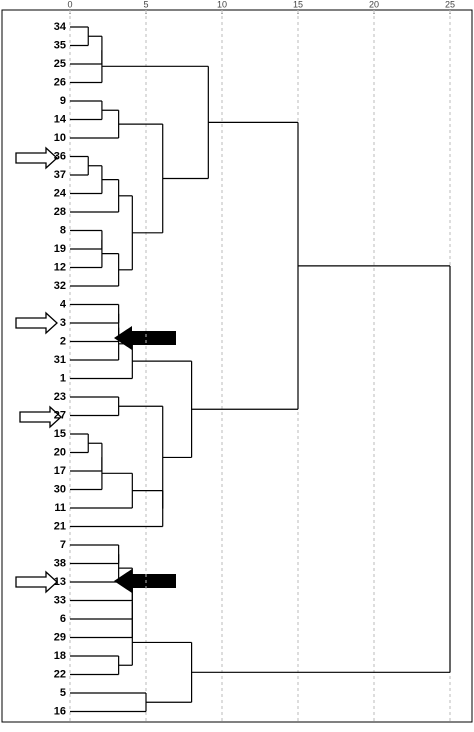 Image resolution: width=474 pixels, height=732 pixels. I want to click on x-tick-label: 0, so click(69, 4).